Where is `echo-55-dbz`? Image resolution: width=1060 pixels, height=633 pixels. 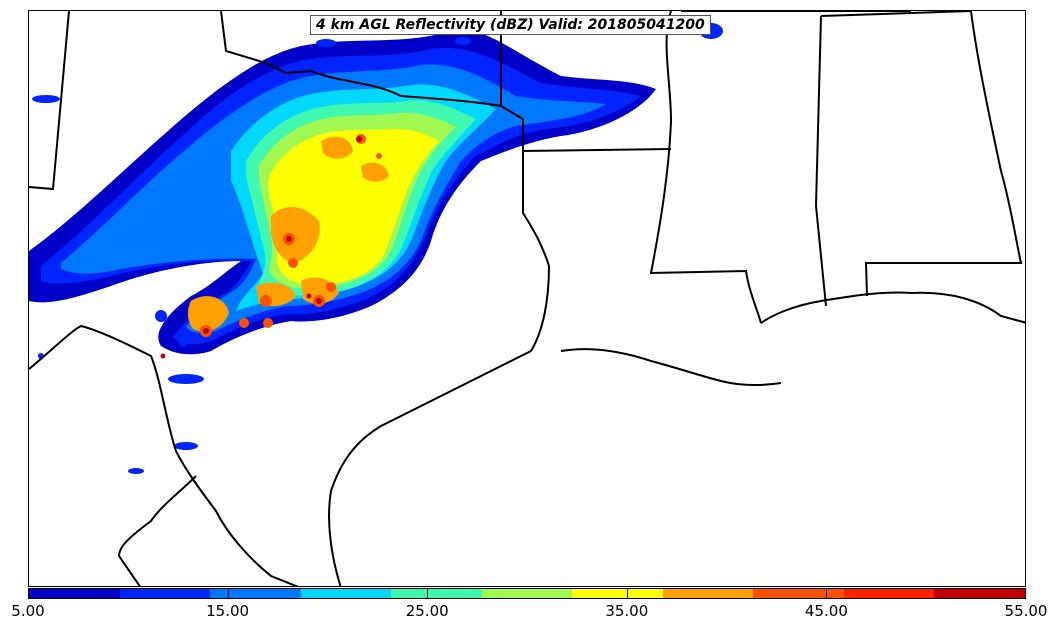 echo-55-dbz is located at coordinates (261, 247).